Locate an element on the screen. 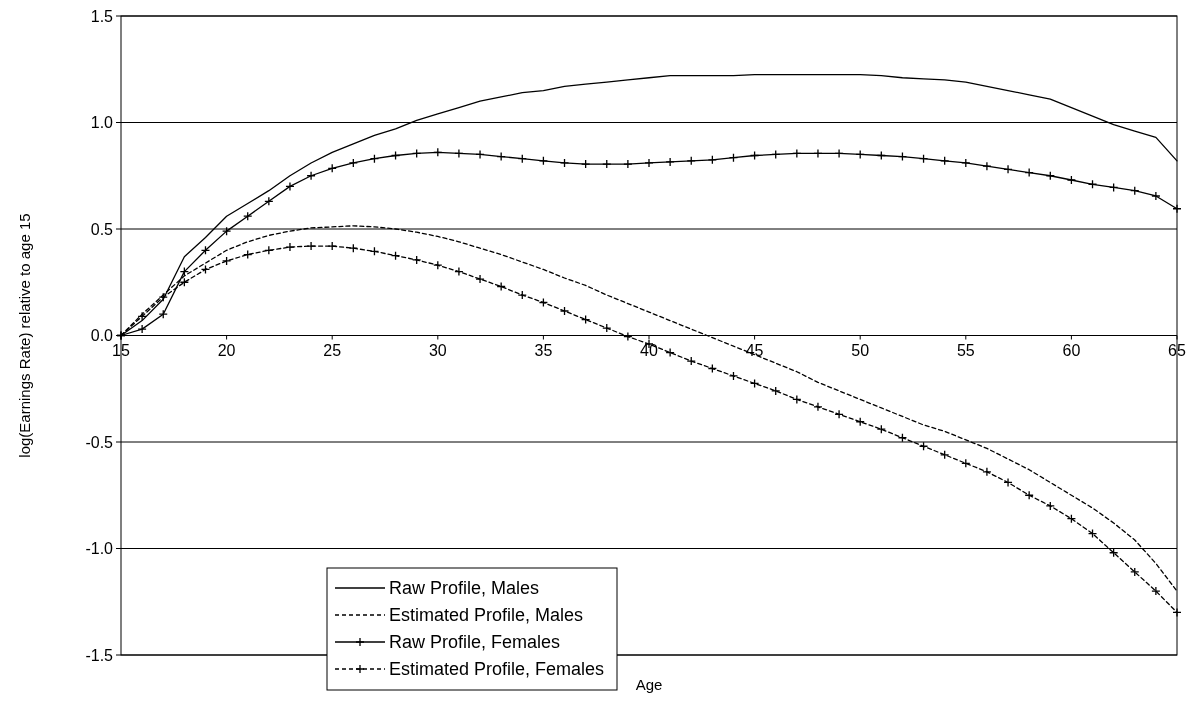 The image size is (1200, 706). x-tick-label: 35 is located at coordinates (543, 350).